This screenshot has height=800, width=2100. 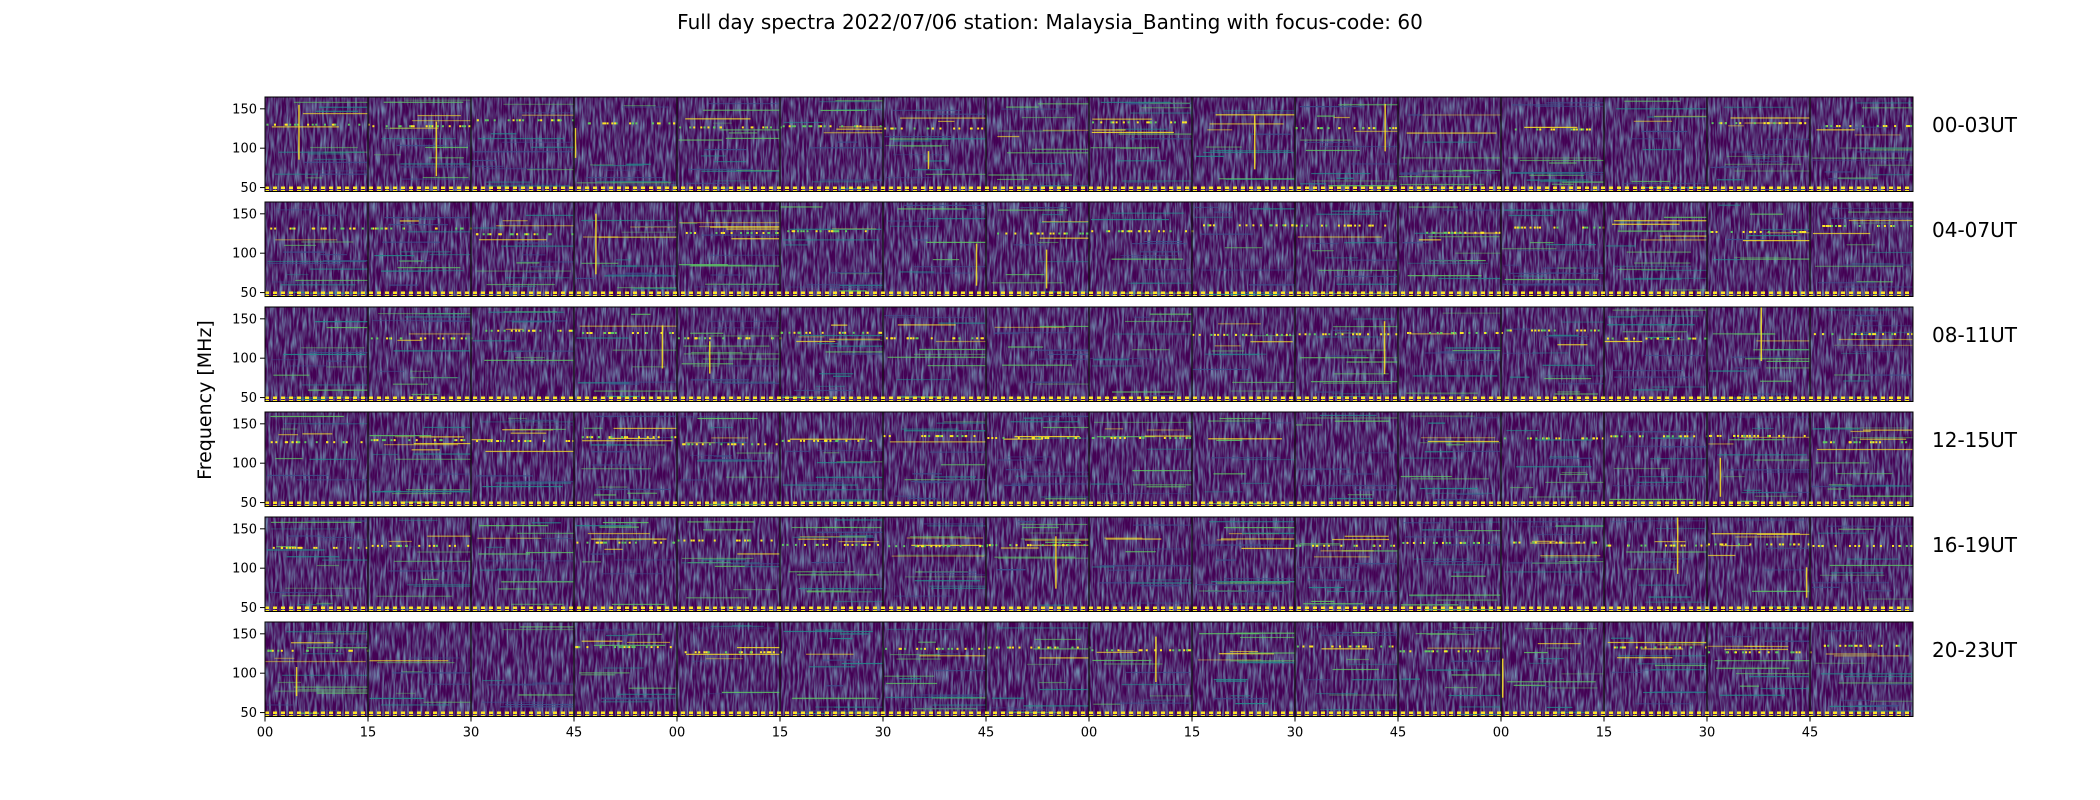 I want to click on burst-line, so click(x=1046, y=269).